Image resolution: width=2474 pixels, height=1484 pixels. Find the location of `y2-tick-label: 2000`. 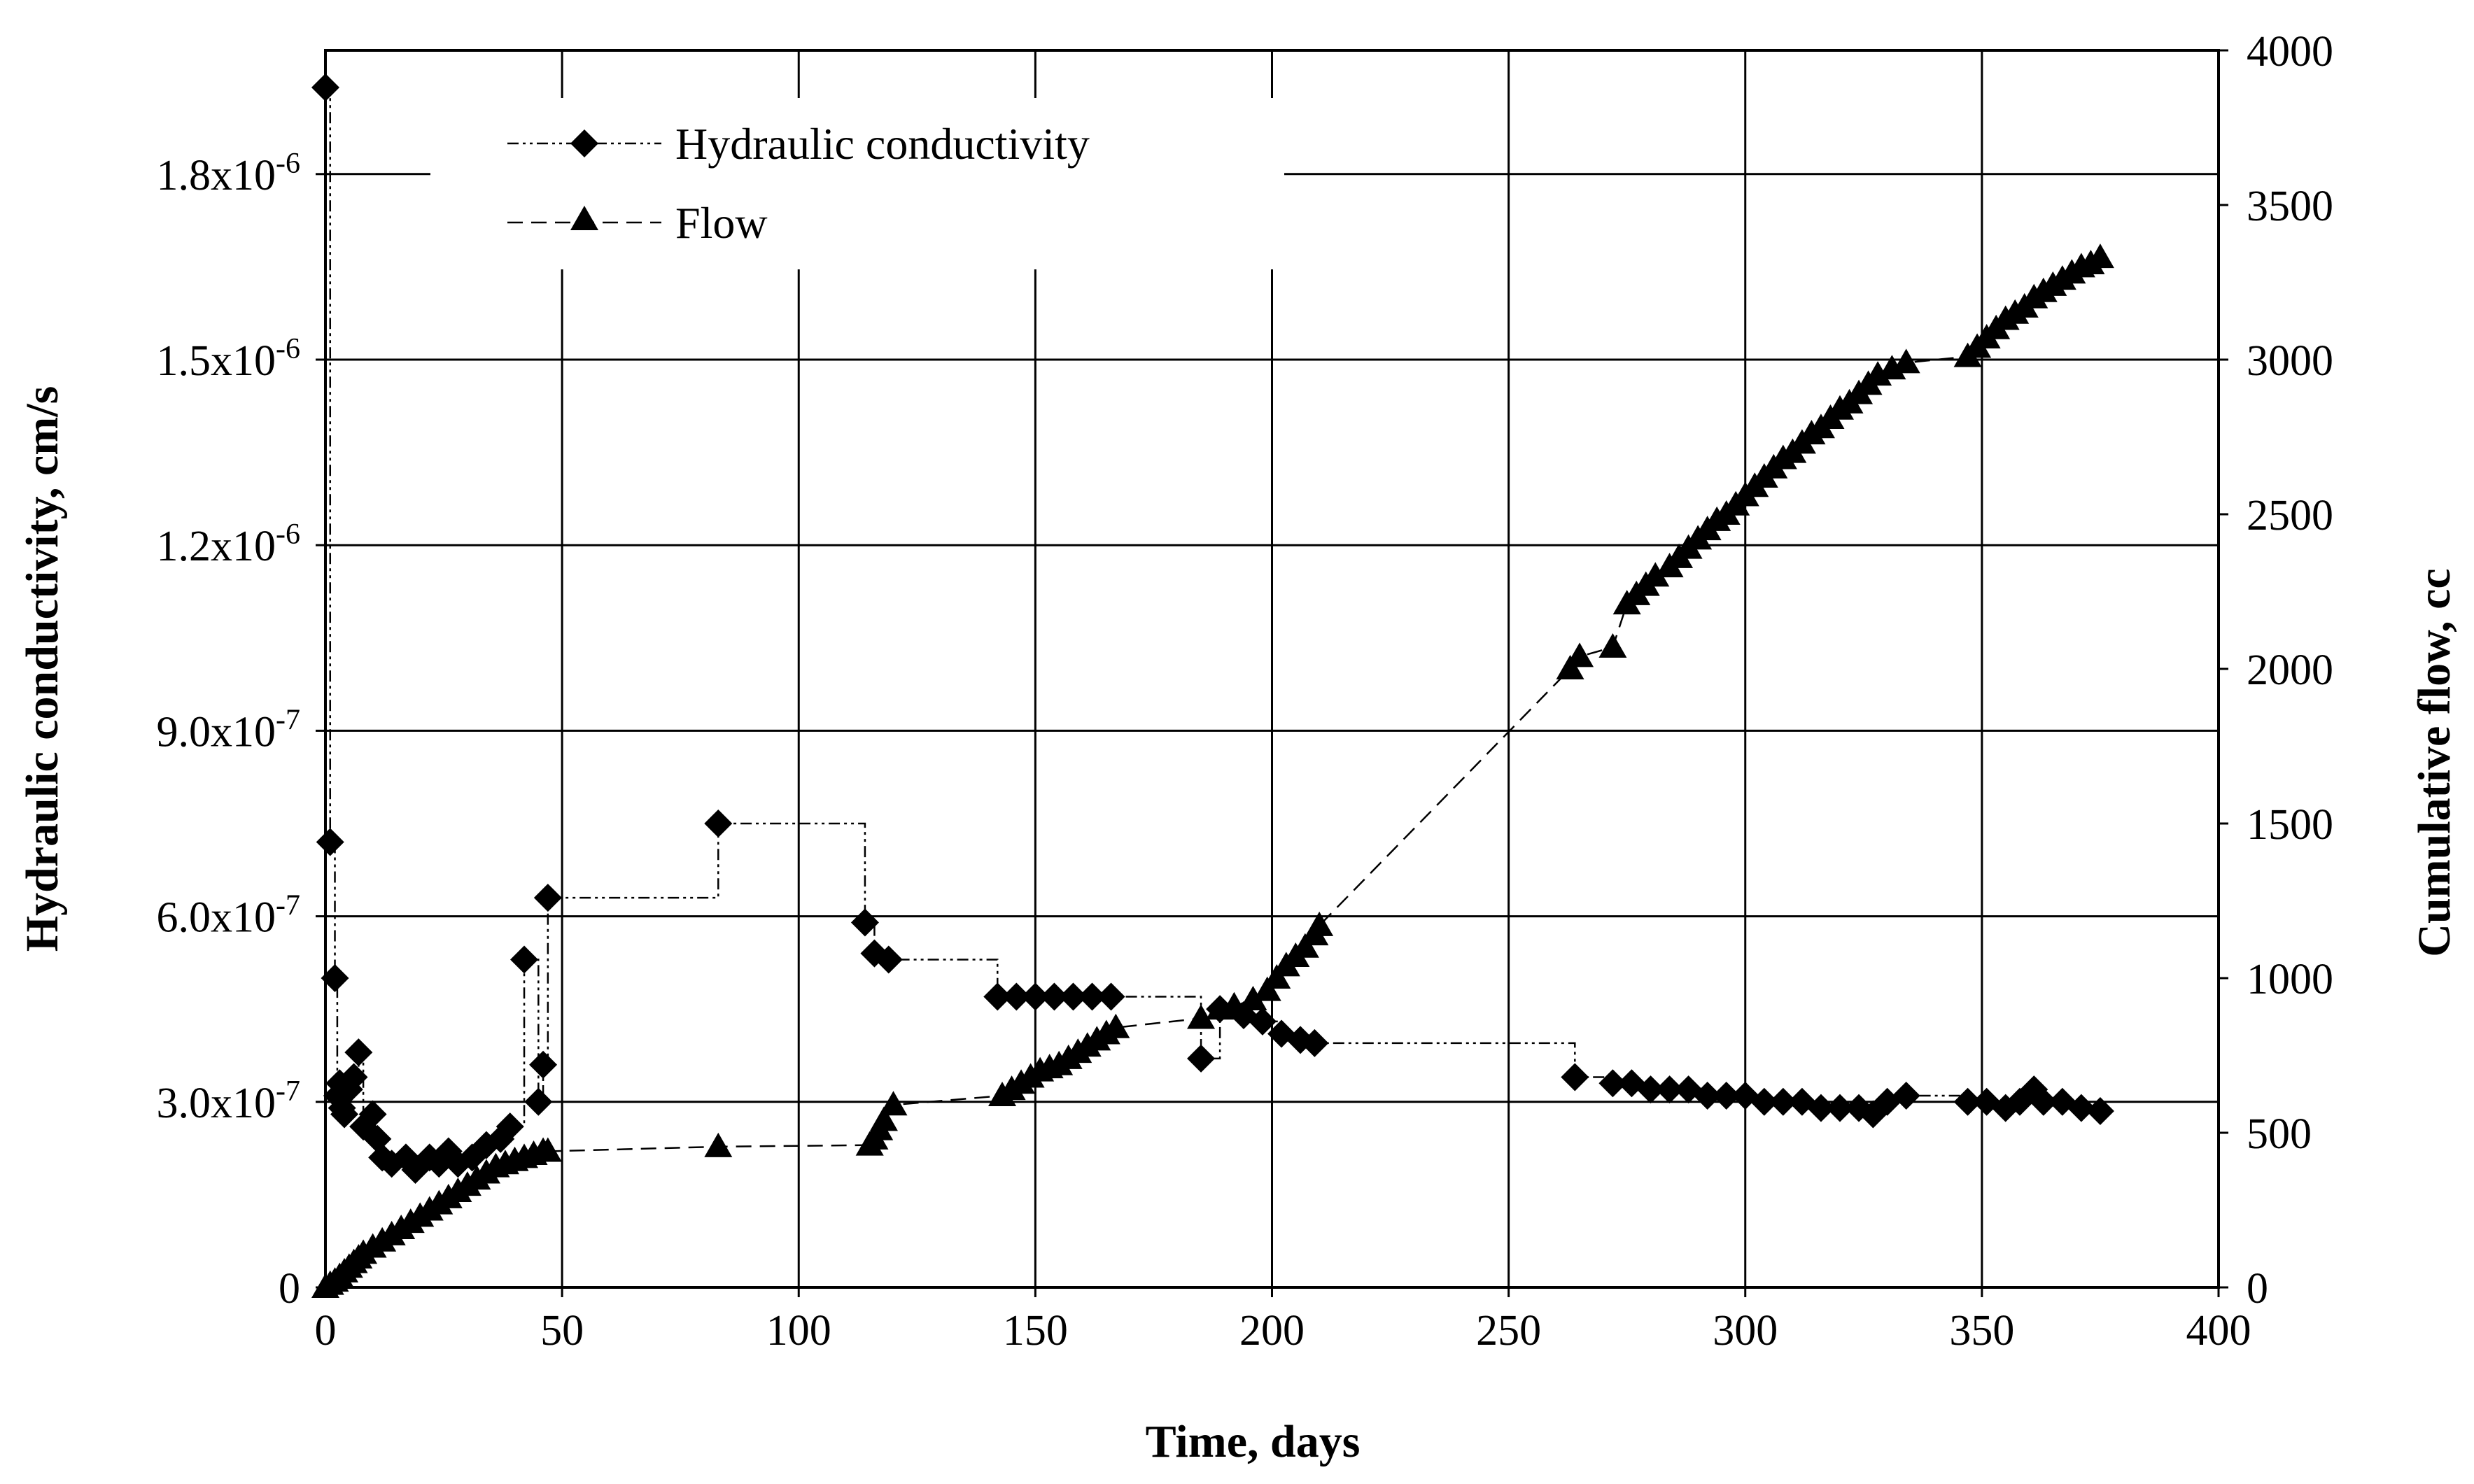

y2-tick-label: 2000 is located at coordinates (2290, 670).